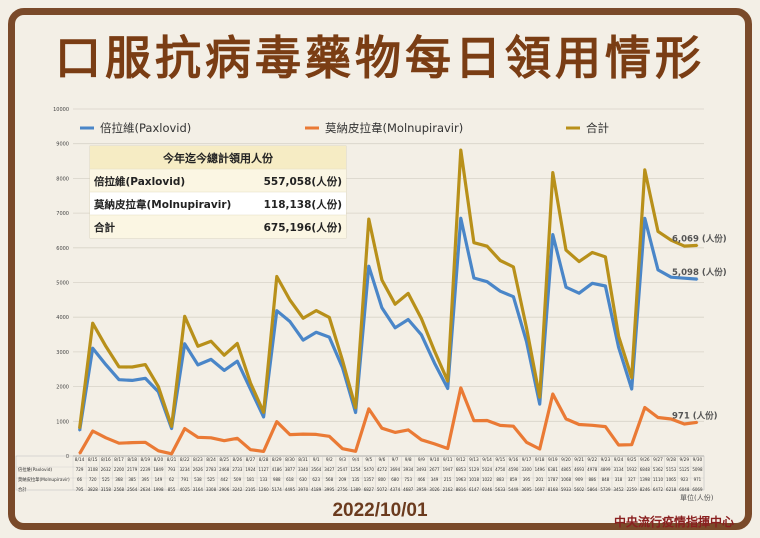  I want to click on legend-label: 倍拉維(Paxlovid), so click(145, 128).